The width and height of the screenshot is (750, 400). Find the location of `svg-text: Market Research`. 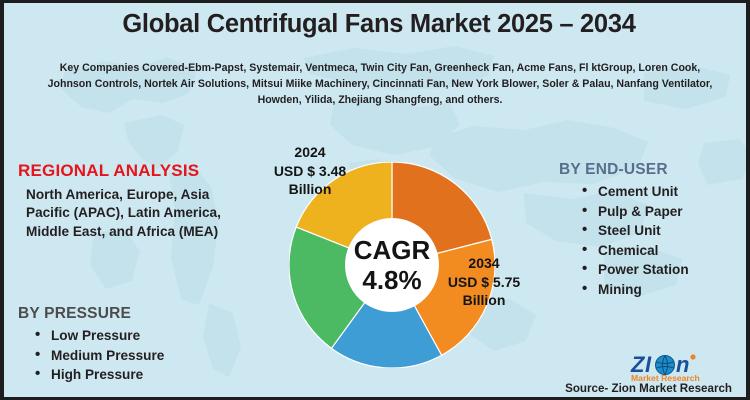

svg-text: Market Research is located at coordinates (665, 378).